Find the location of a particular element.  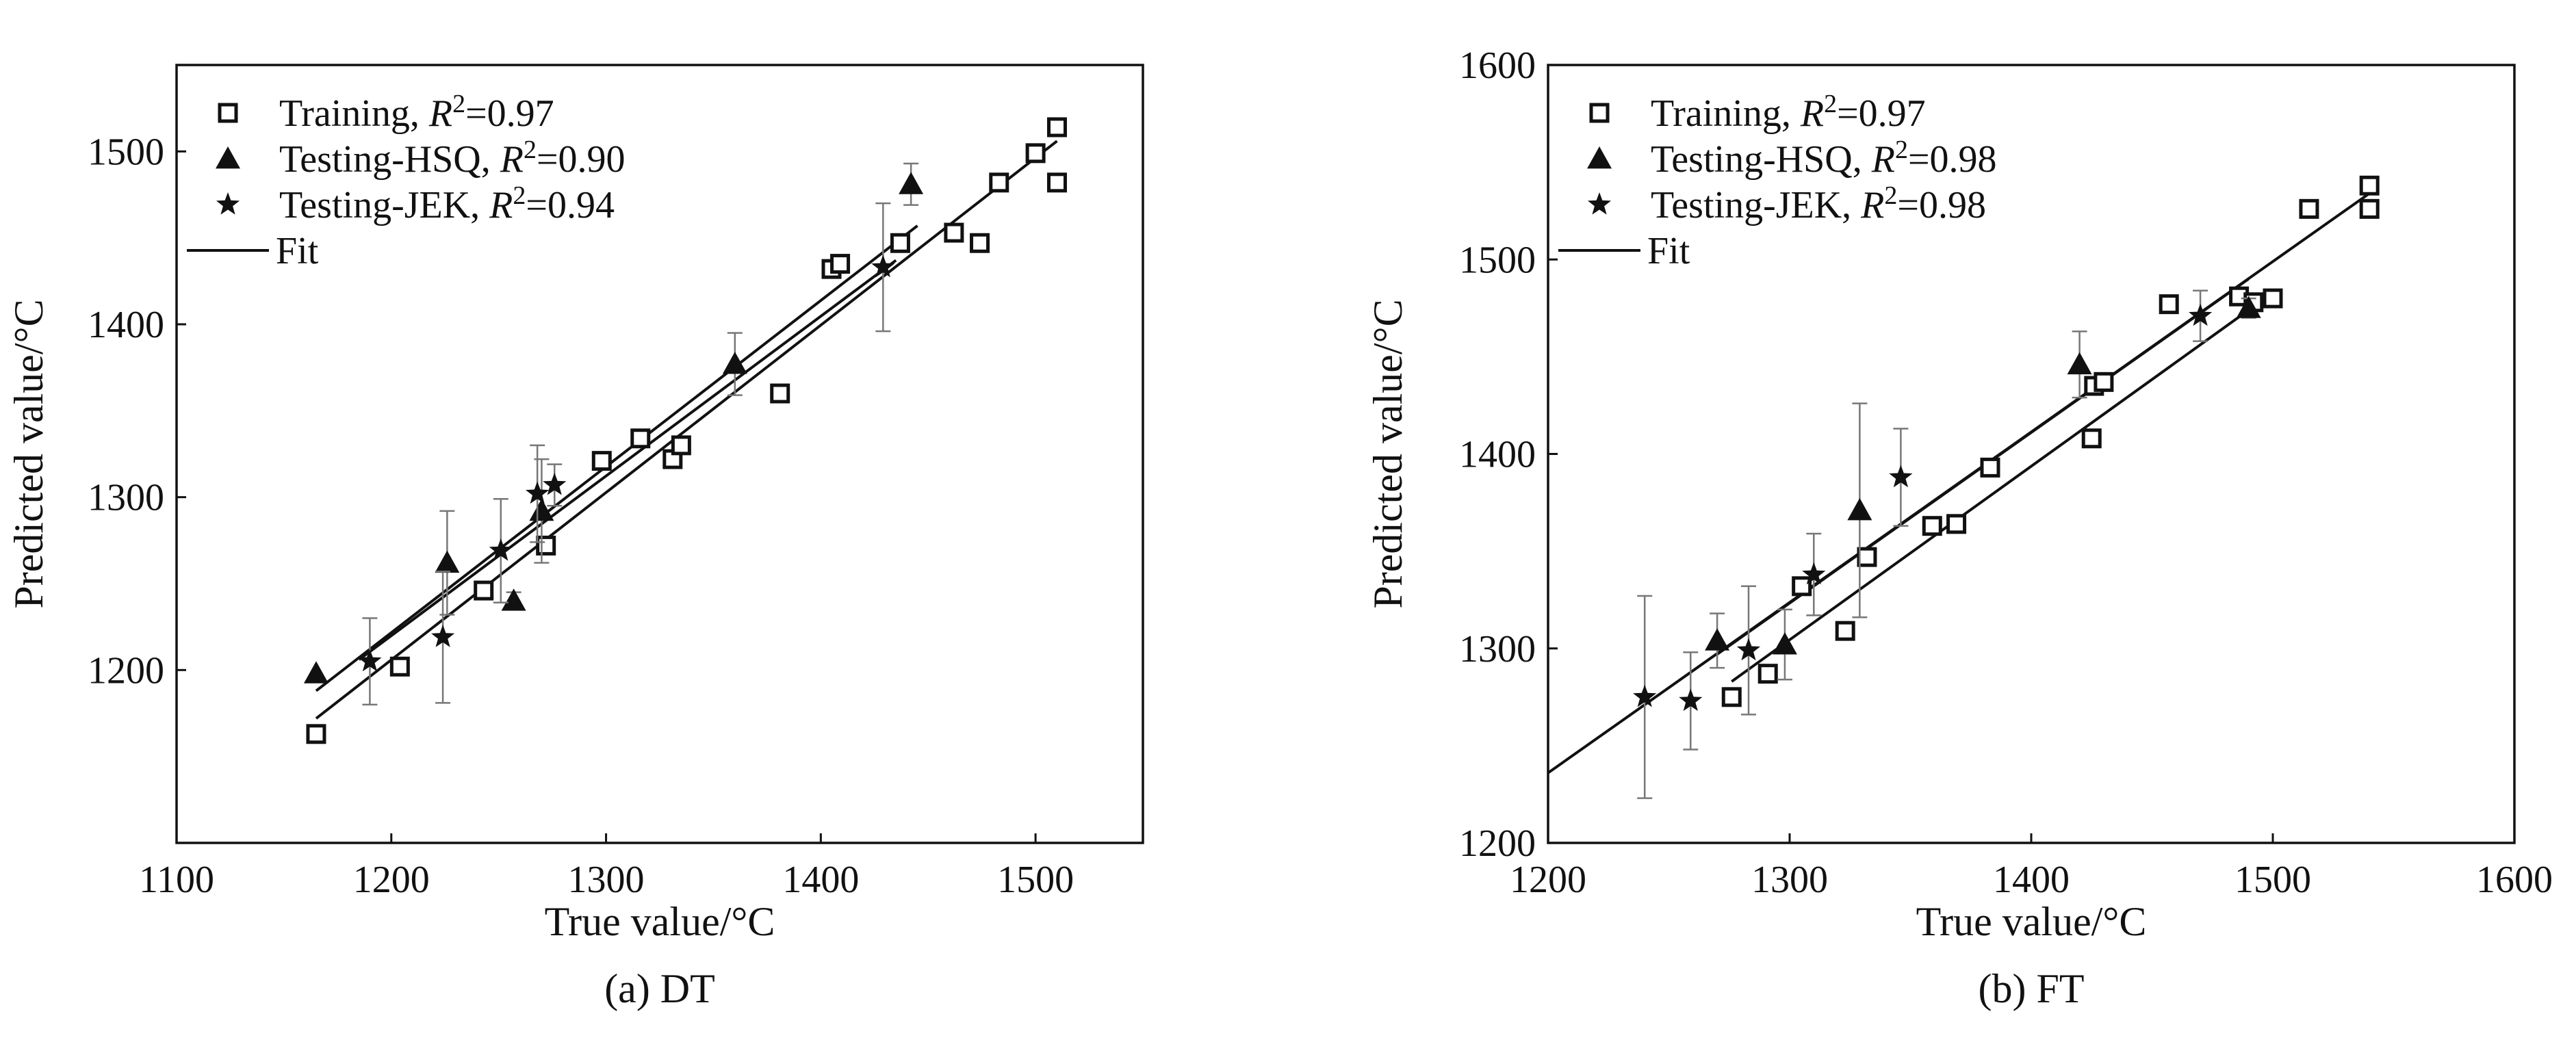

panel-caption: (a) DT is located at coordinates (659, 989).